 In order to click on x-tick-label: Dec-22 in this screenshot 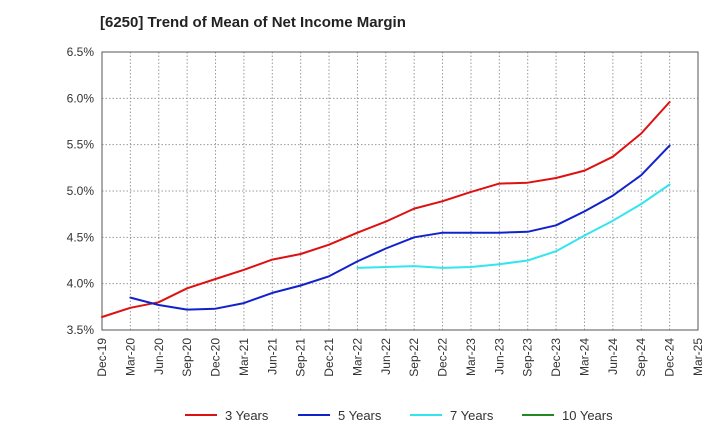, I will do `click(443, 357)`.